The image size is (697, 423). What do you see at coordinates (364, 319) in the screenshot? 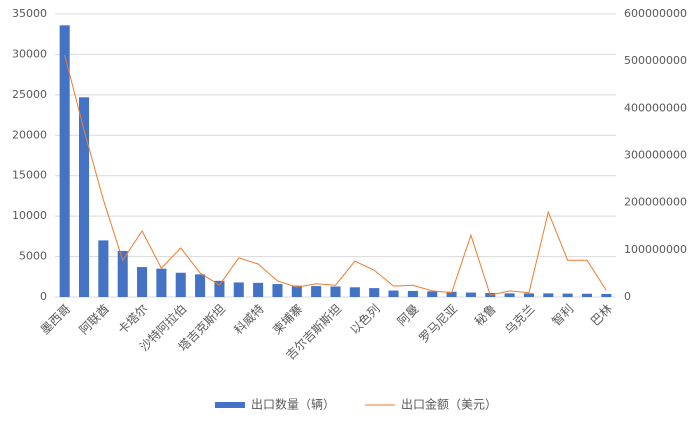
I see `x-tick-label: 以色列` at bounding box center [364, 319].